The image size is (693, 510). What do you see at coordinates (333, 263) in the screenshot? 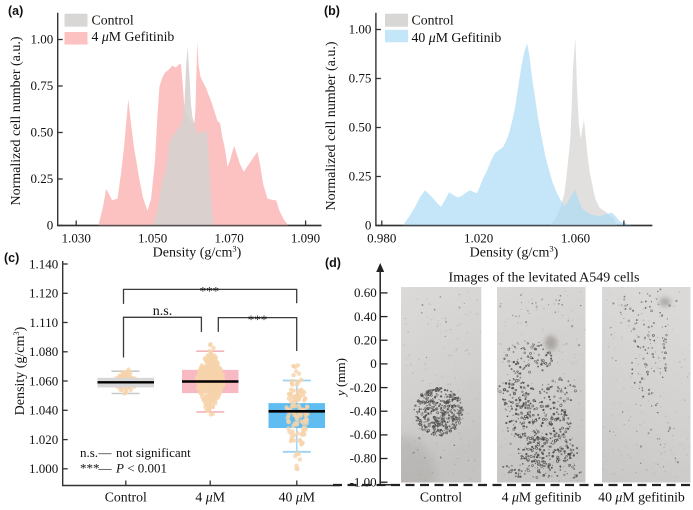
I see `svg-text: (d)` at bounding box center [333, 263].